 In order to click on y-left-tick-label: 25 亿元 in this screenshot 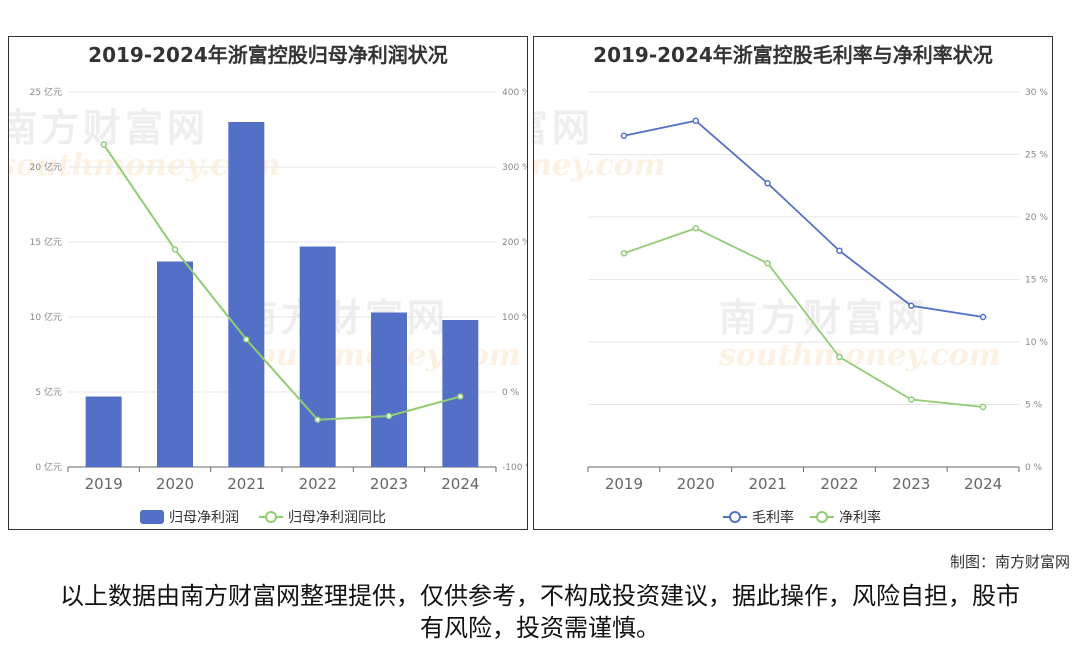, I will do `click(46, 92)`.